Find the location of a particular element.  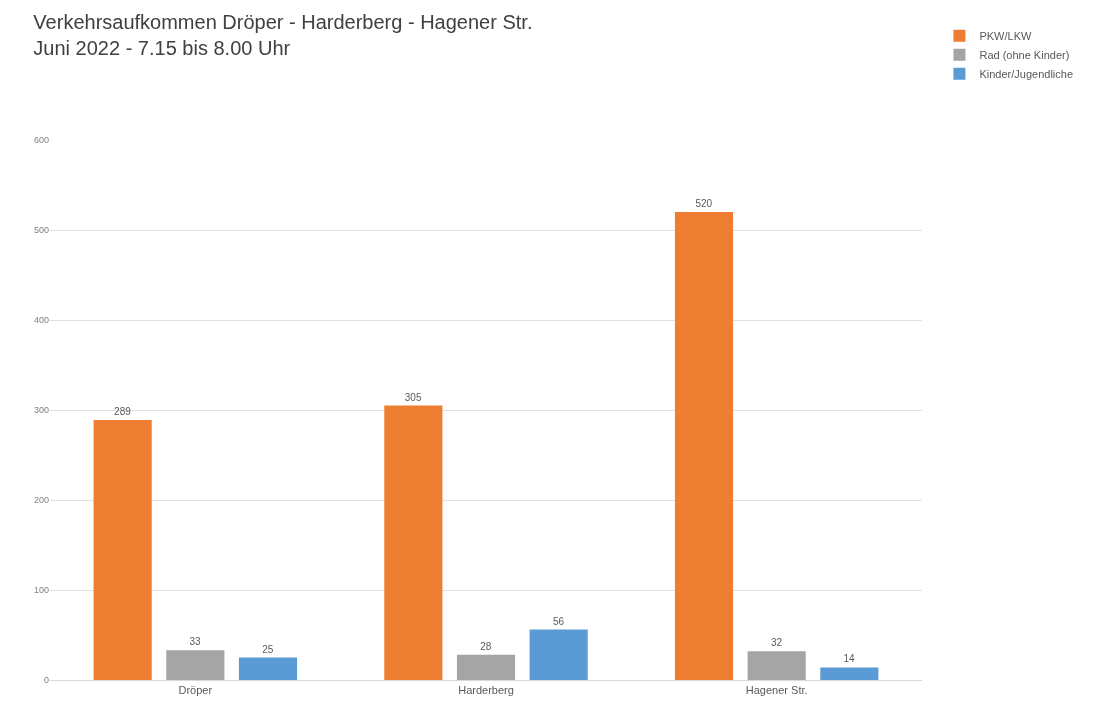

data-label: 25 is located at coordinates (268, 649).